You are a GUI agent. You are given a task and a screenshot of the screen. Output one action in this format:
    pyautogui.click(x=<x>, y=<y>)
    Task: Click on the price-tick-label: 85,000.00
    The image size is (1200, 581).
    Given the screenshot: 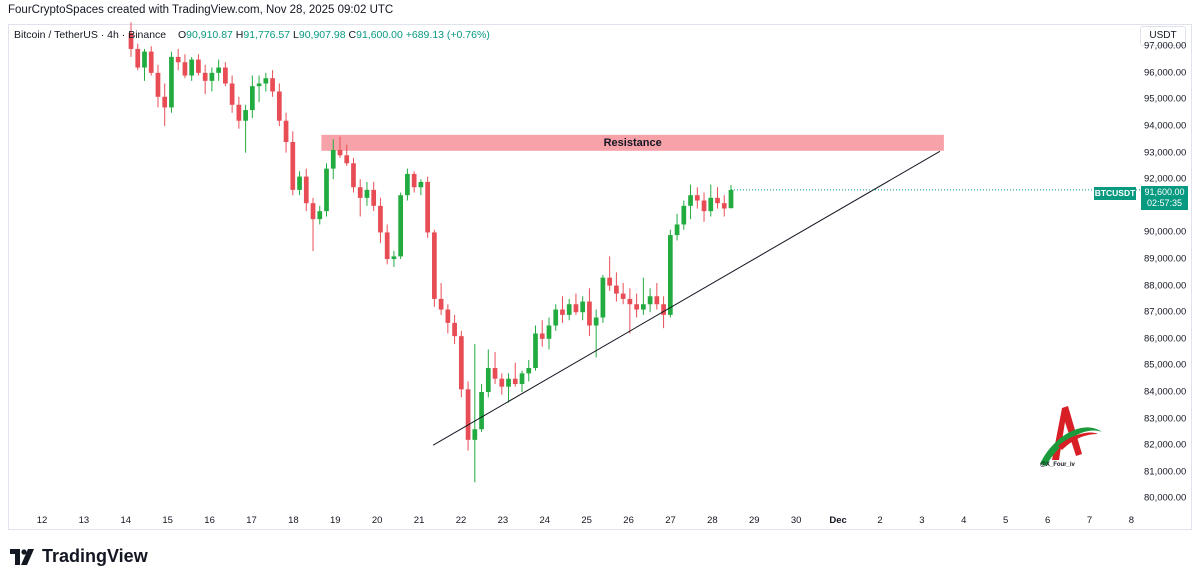 What is the action you would take?
    pyautogui.click(x=1165, y=365)
    